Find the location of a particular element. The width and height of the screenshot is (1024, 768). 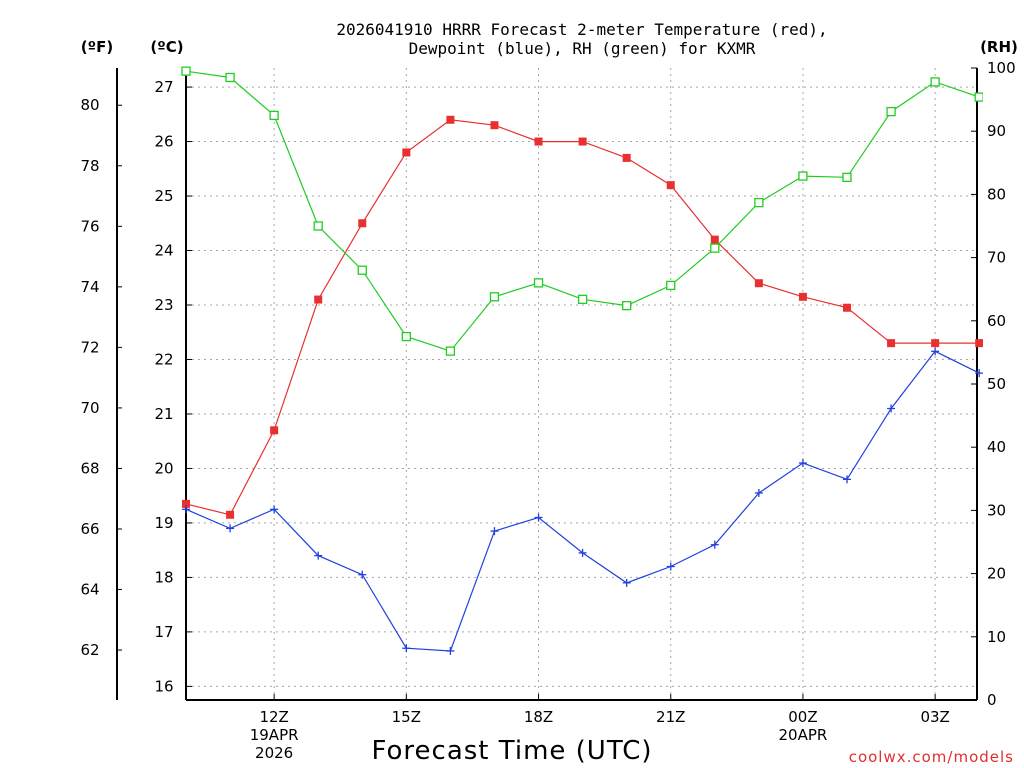

credit-text: coolwx.com/models is located at coordinates (931, 757).